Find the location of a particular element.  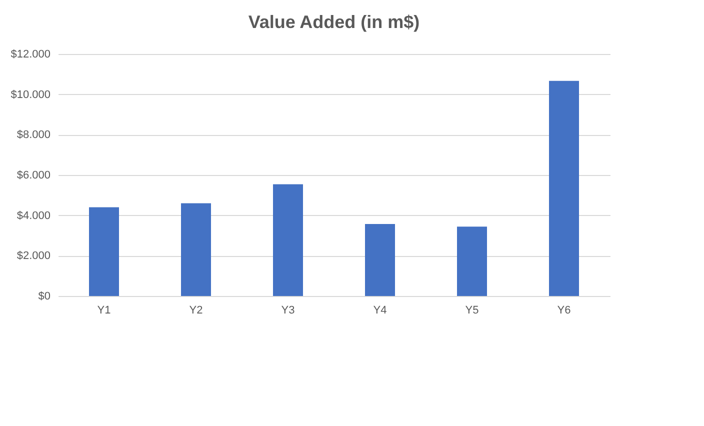

y-tick-label: $10.000 is located at coordinates (30, 94).